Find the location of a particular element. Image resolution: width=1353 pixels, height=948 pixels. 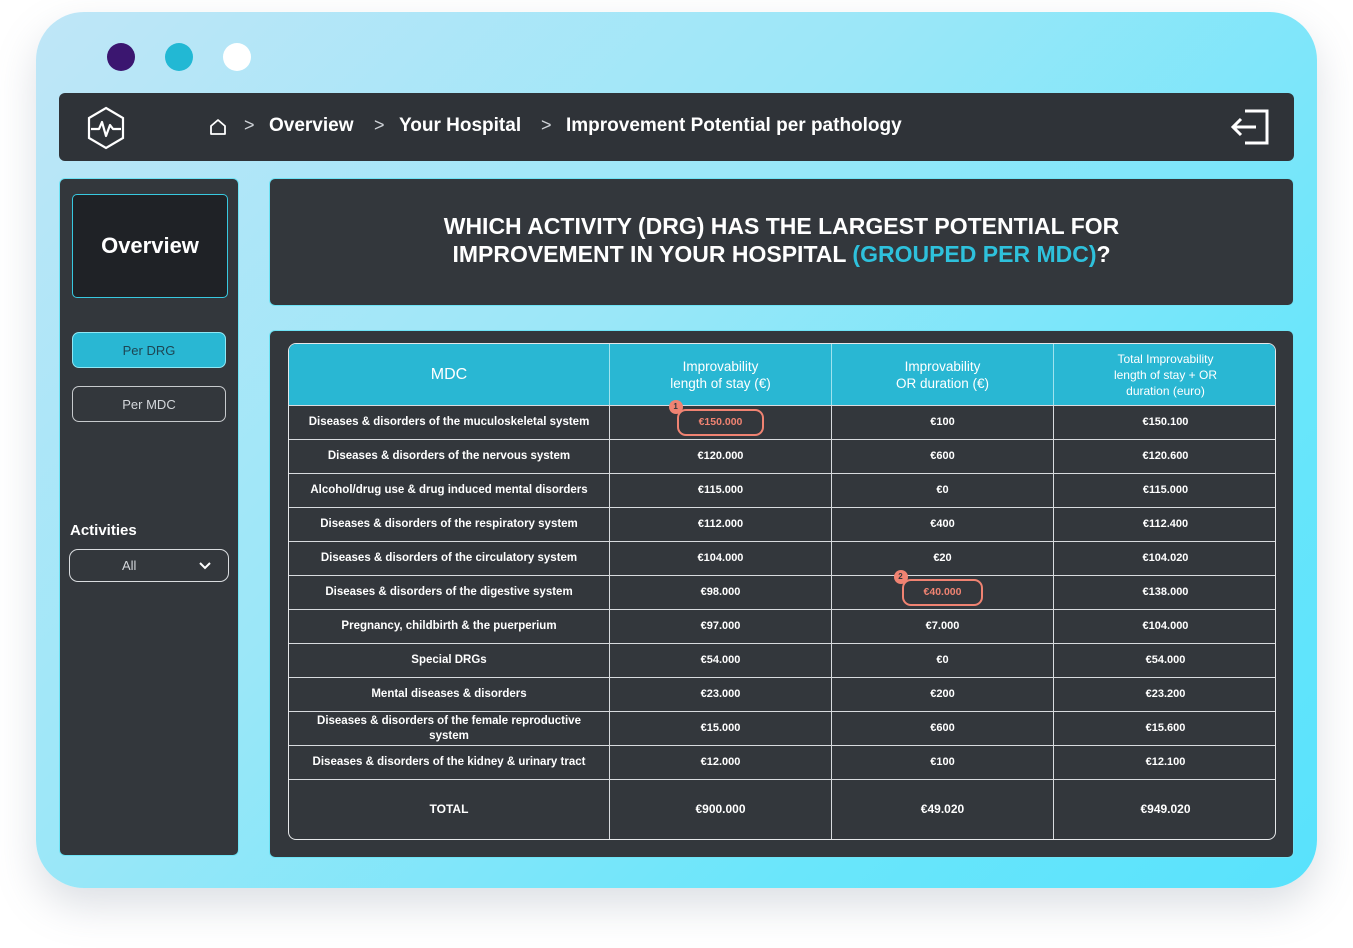

cell-los: €112.000 is located at coordinates (721, 524).